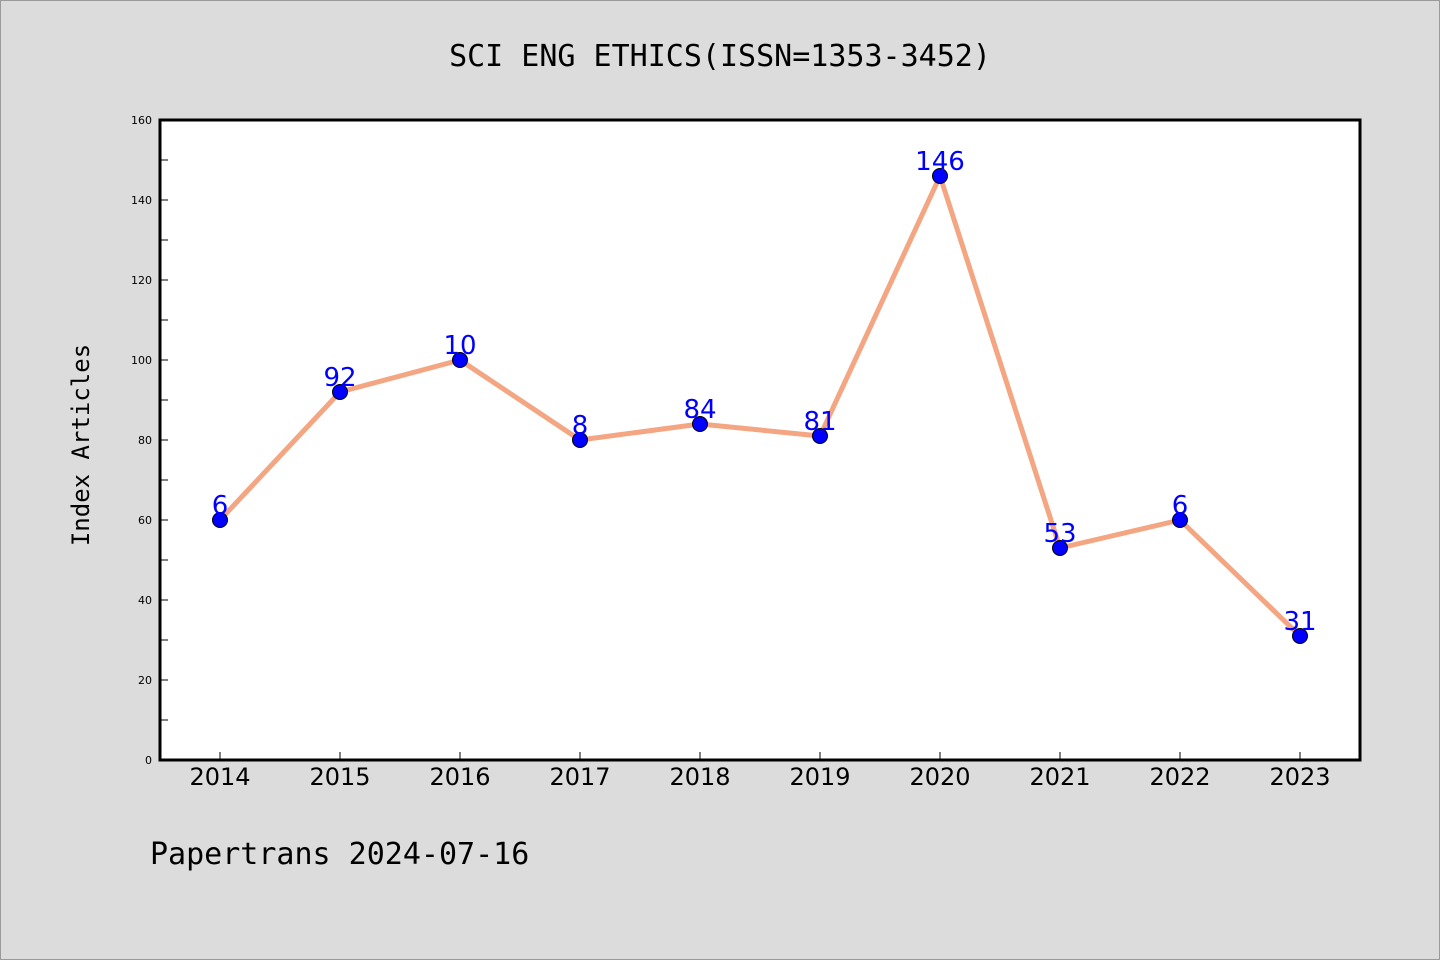 The width and height of the screenshot is (1440, 960). Describe the element at coordinates (699, 777) in the screenshot. I see `x-tick-label: 2018` at that location.